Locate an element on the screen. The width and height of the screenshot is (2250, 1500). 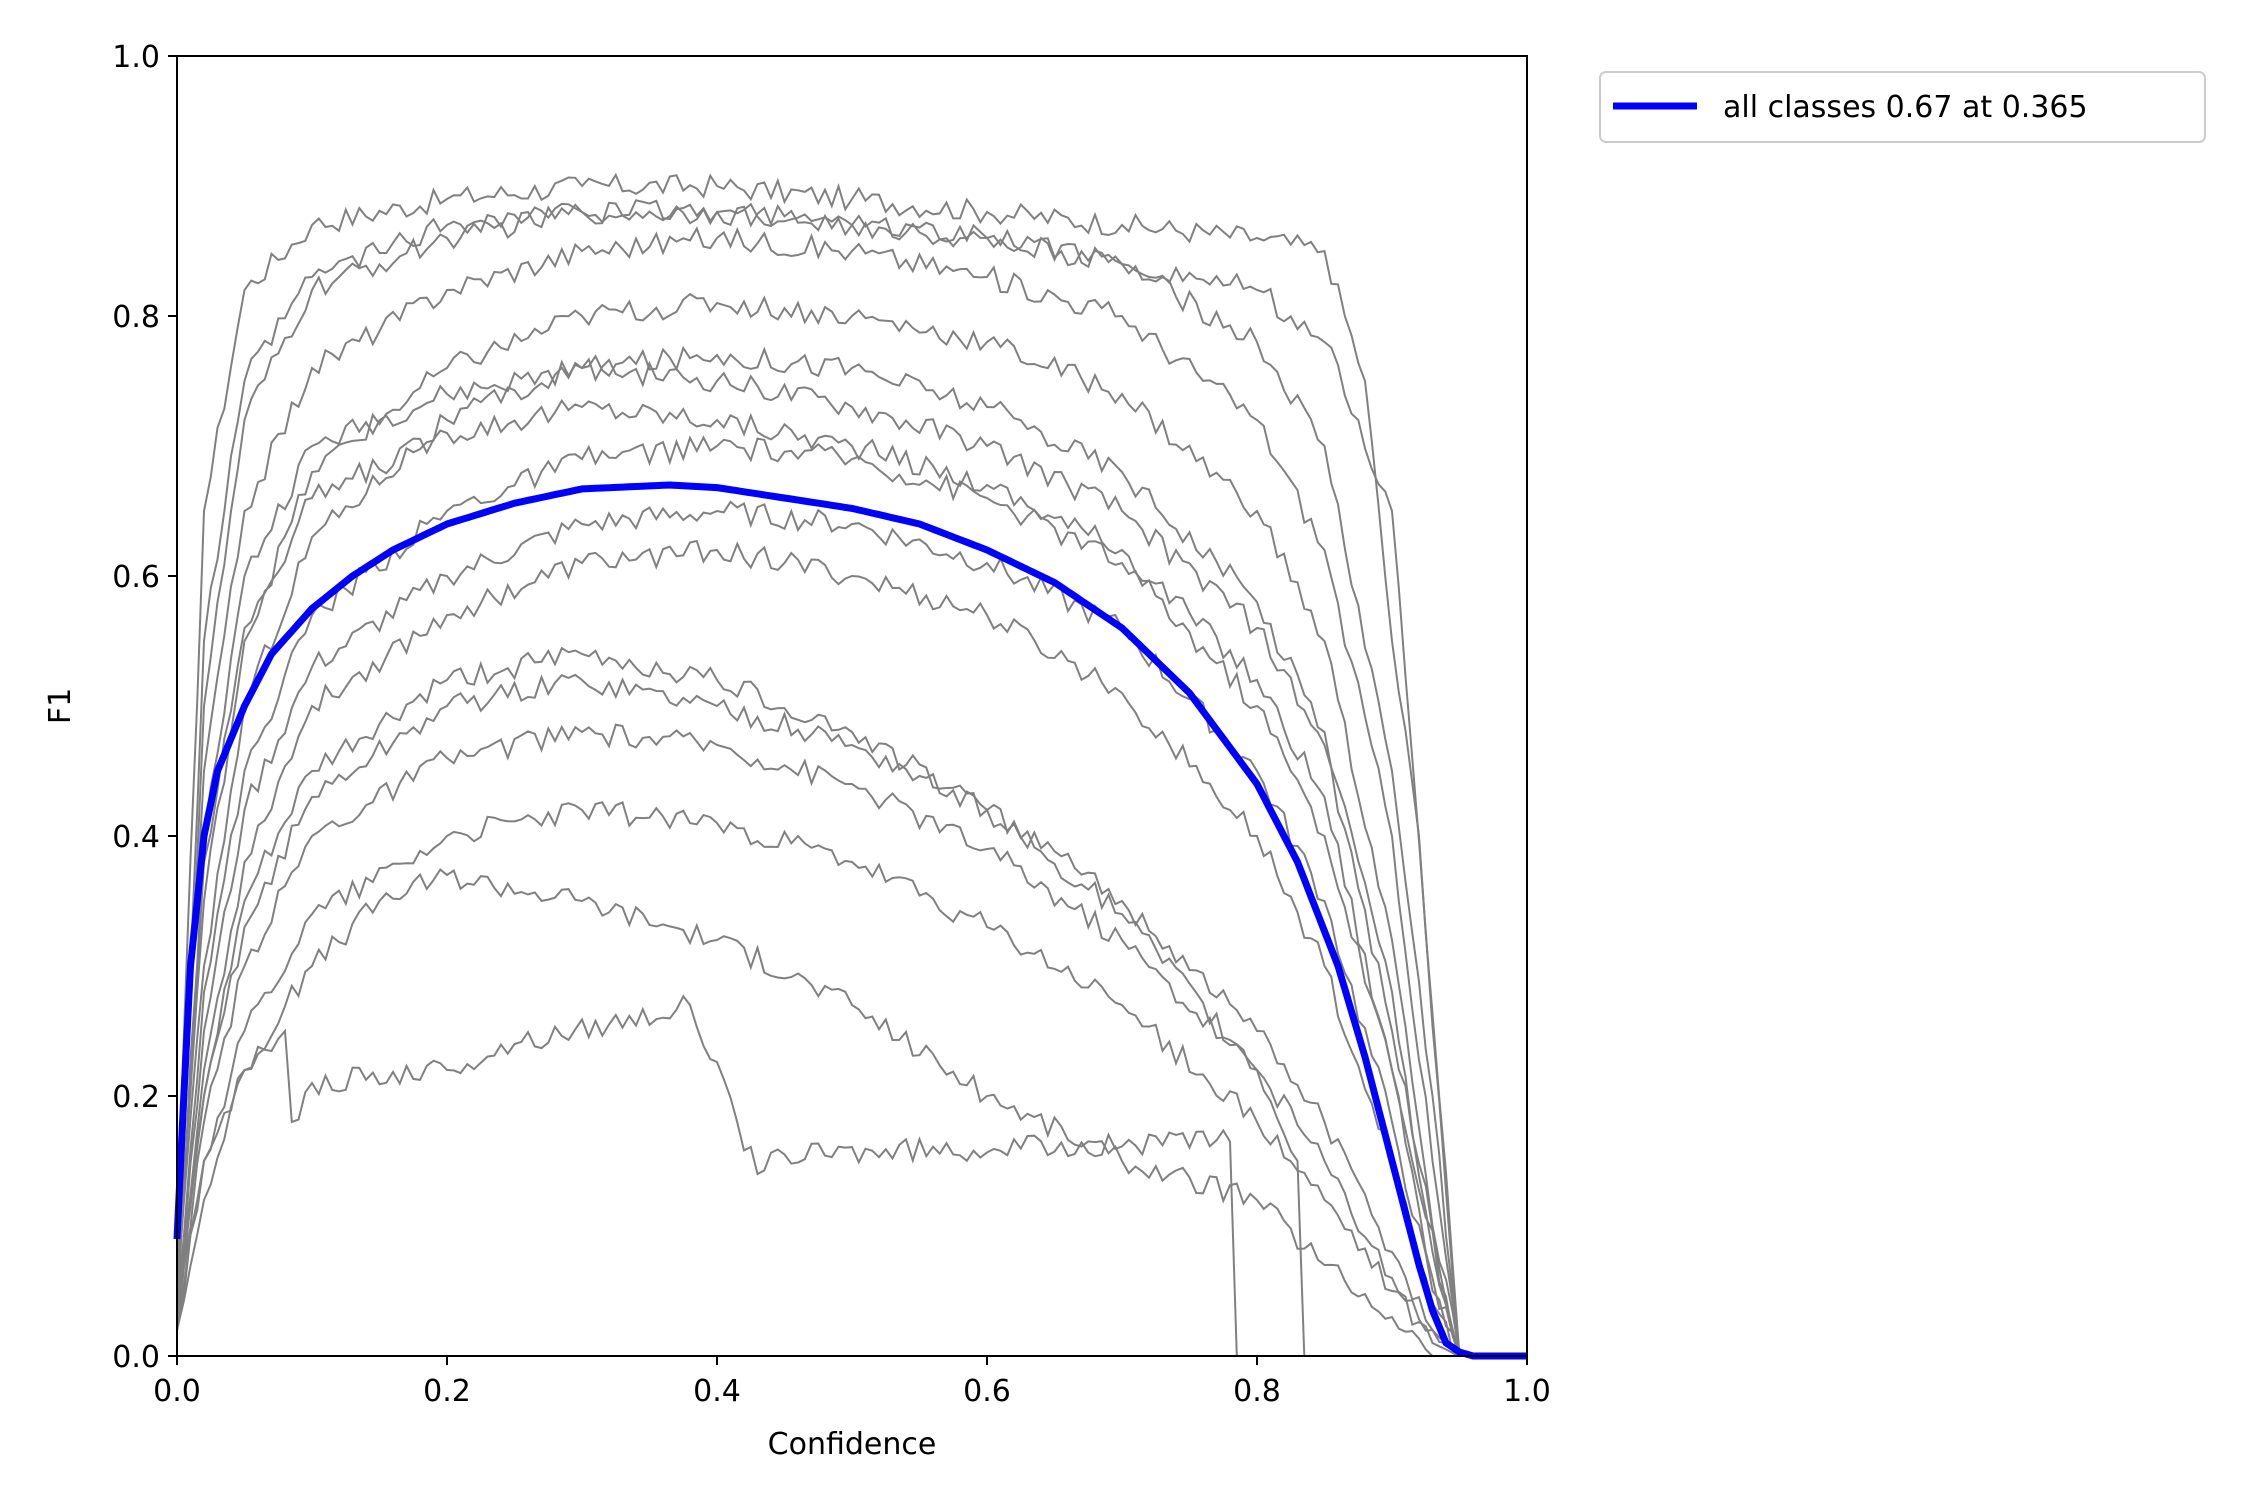
x-tick-label: 0.0 is located at coordinates (177, 1391).